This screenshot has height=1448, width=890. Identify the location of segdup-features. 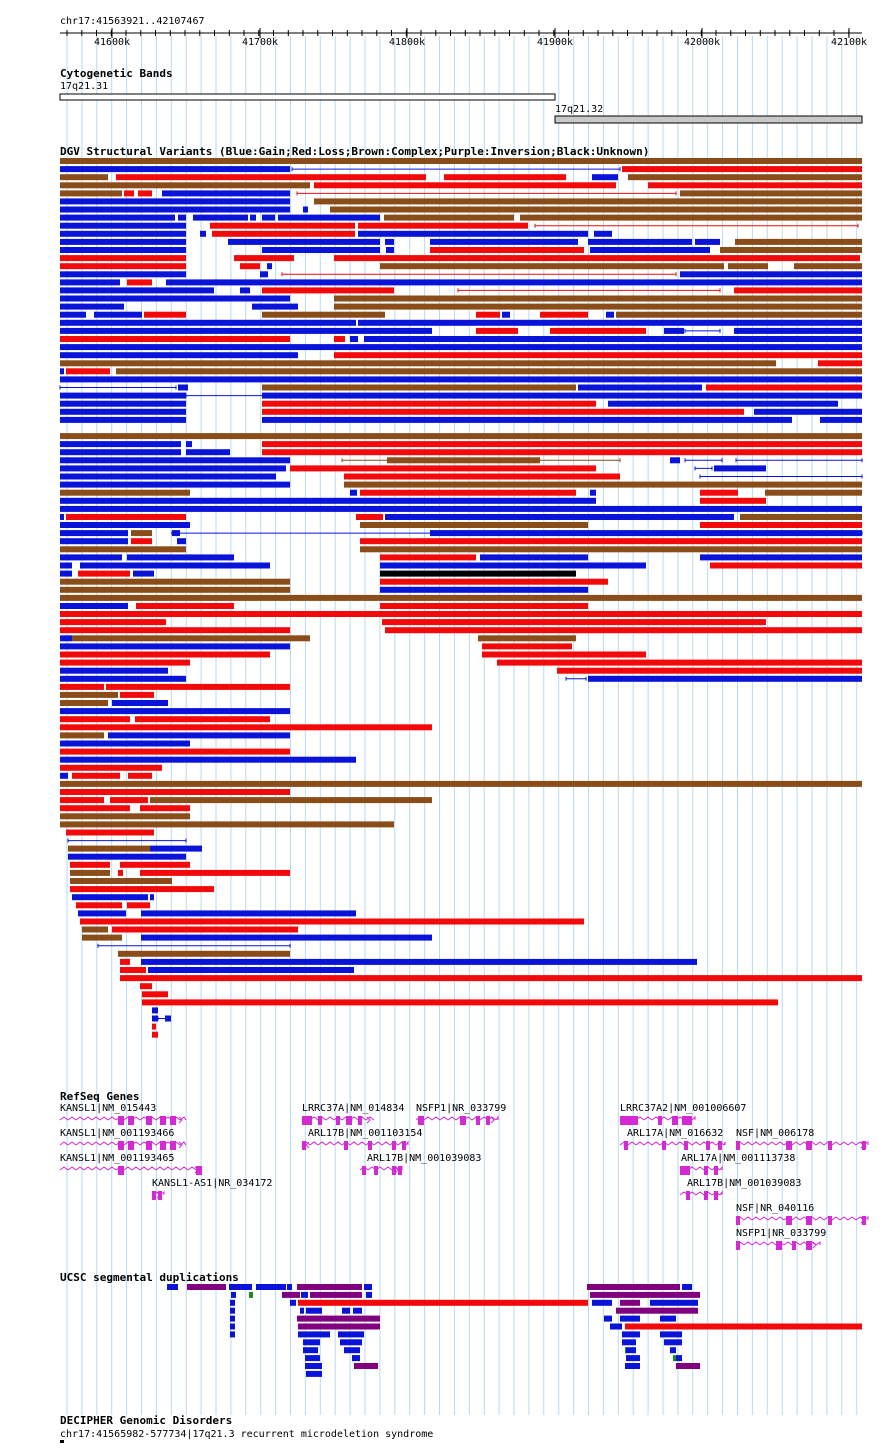
(514, 1330).